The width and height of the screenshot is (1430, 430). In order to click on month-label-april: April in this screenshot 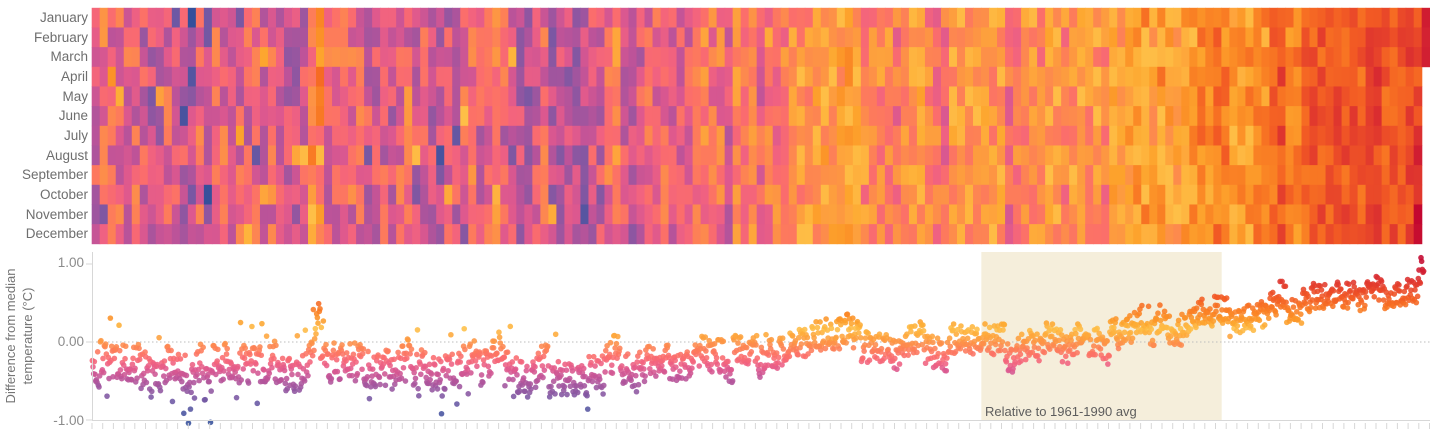, I will do `click(74, 76)`.